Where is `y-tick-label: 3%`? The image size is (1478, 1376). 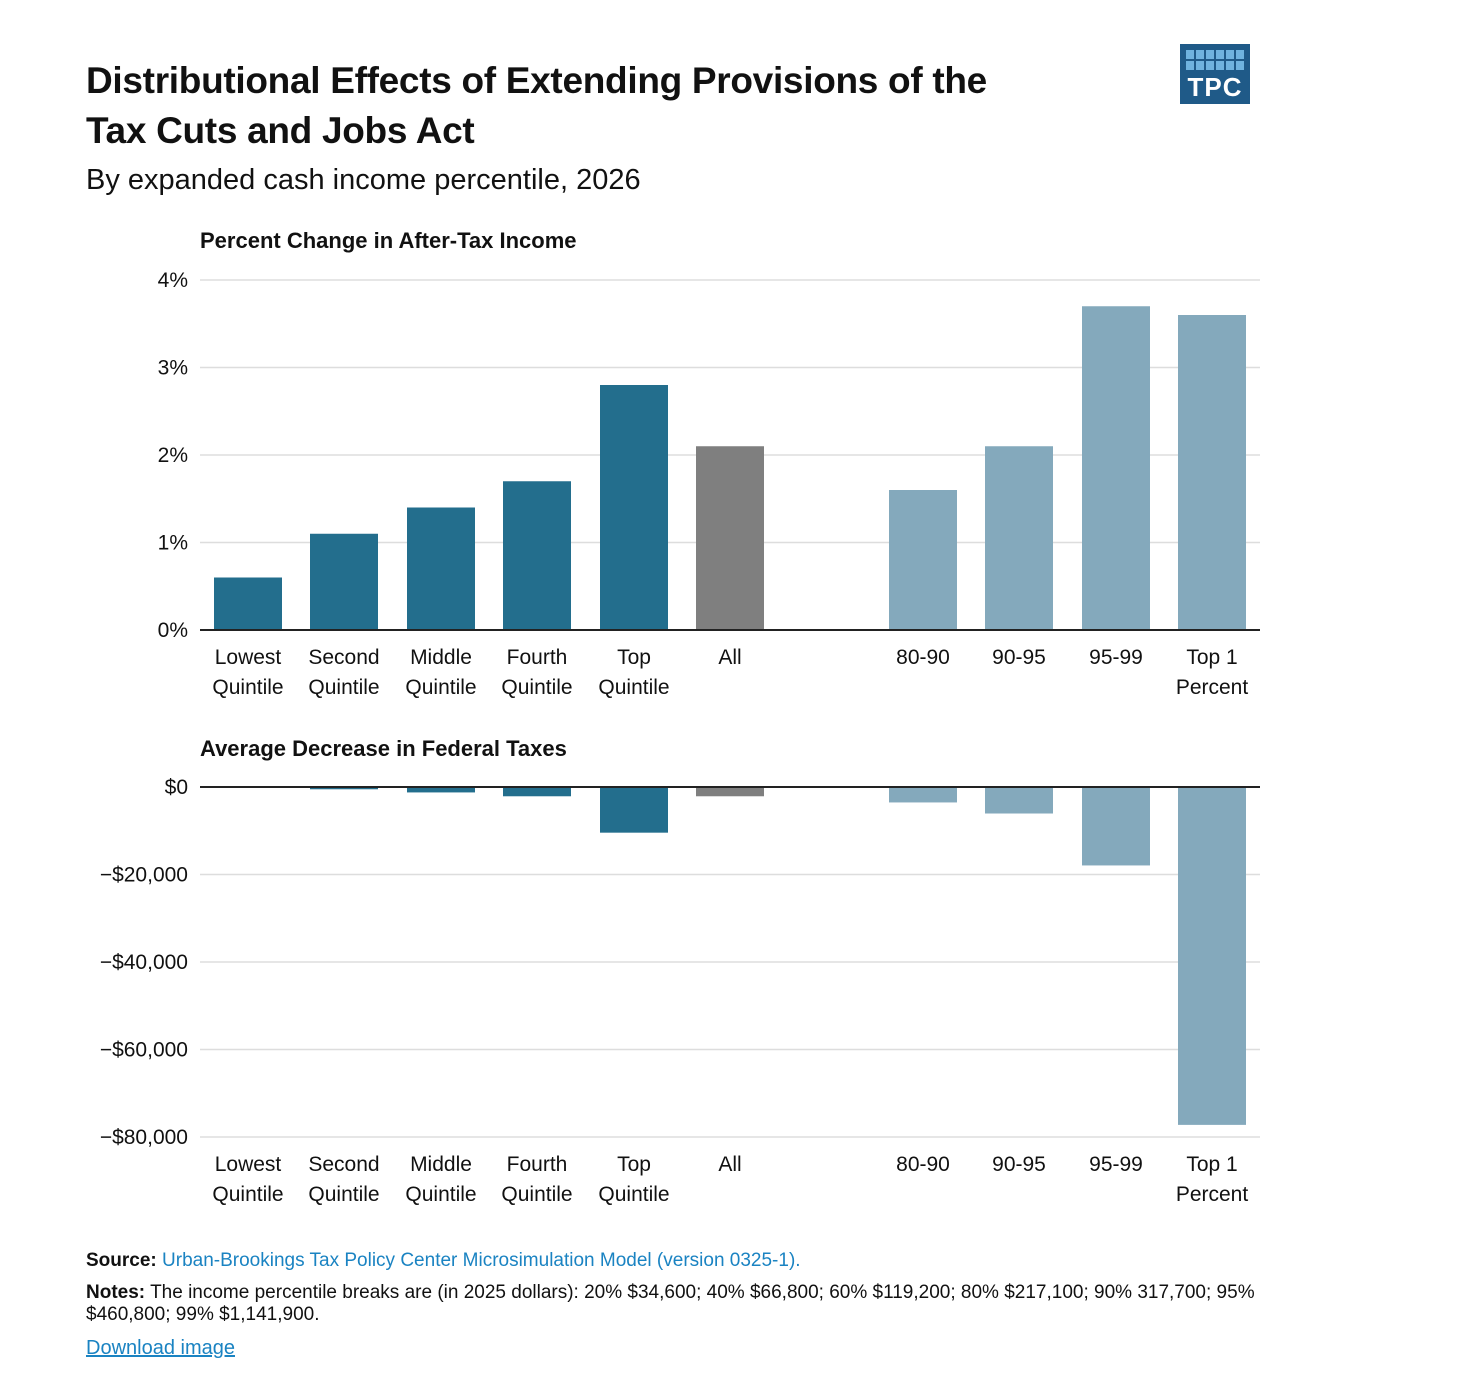 y-tick-label: 3% is located at coordinates (173, 368).